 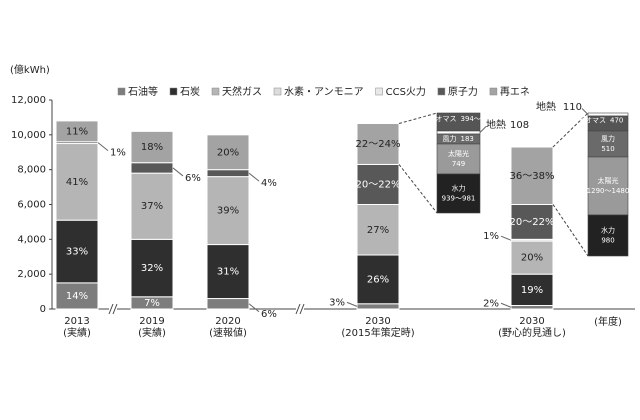 I want to click on x-axis-label: (年度), so click(x=608, y=321).